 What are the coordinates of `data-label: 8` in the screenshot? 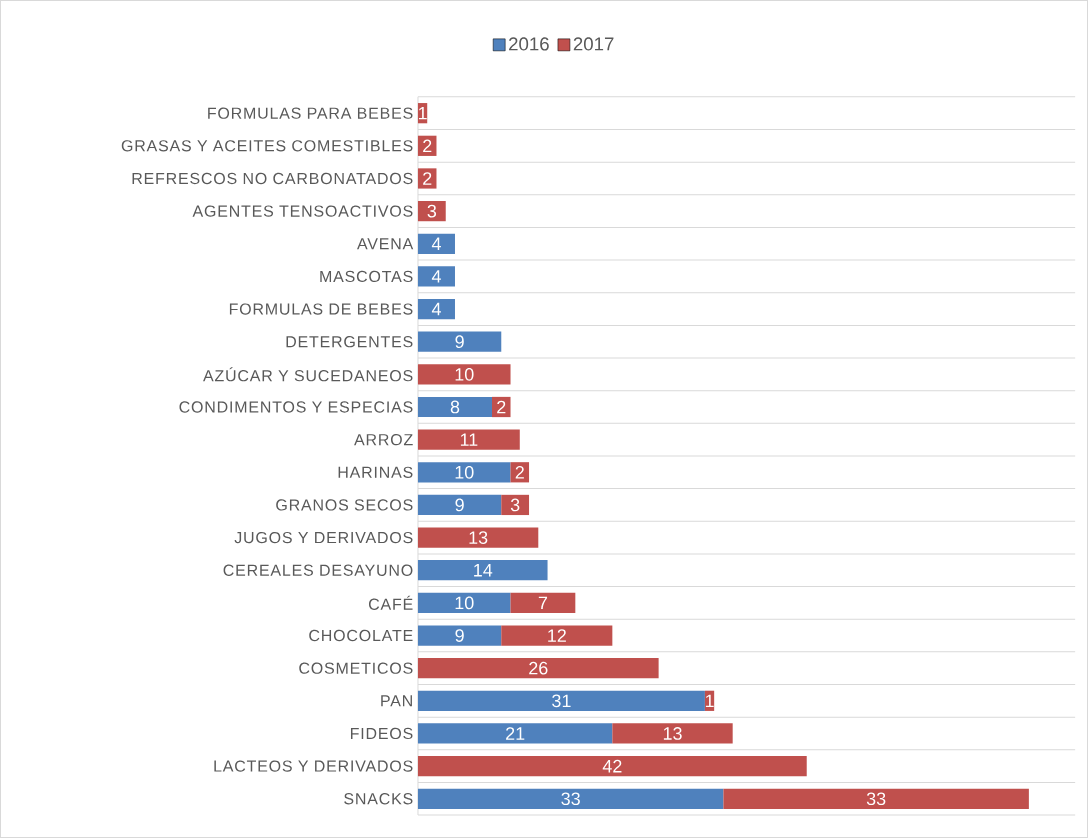 It's located at (455, 407).